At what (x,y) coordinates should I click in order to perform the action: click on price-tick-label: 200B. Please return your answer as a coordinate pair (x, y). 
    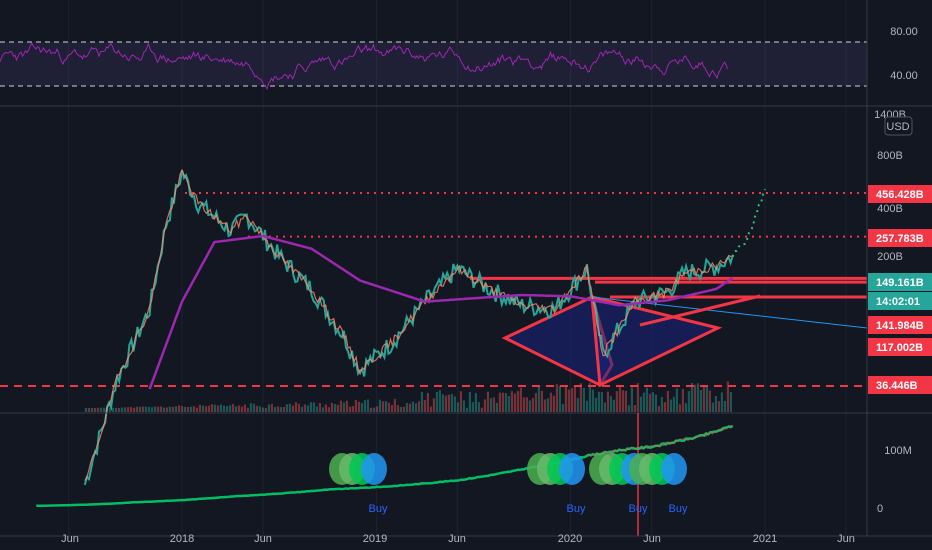
    Looking at the image, I should click on (890, 257).